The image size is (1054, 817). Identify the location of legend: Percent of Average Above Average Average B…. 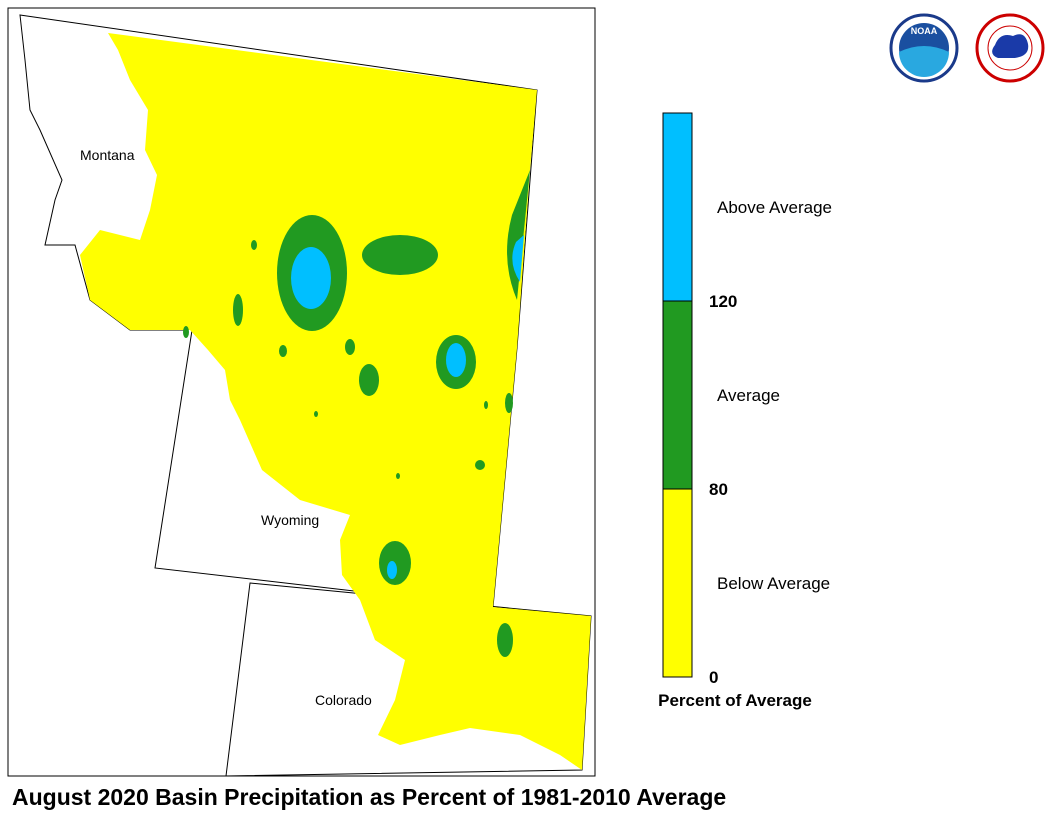
(745, 411).